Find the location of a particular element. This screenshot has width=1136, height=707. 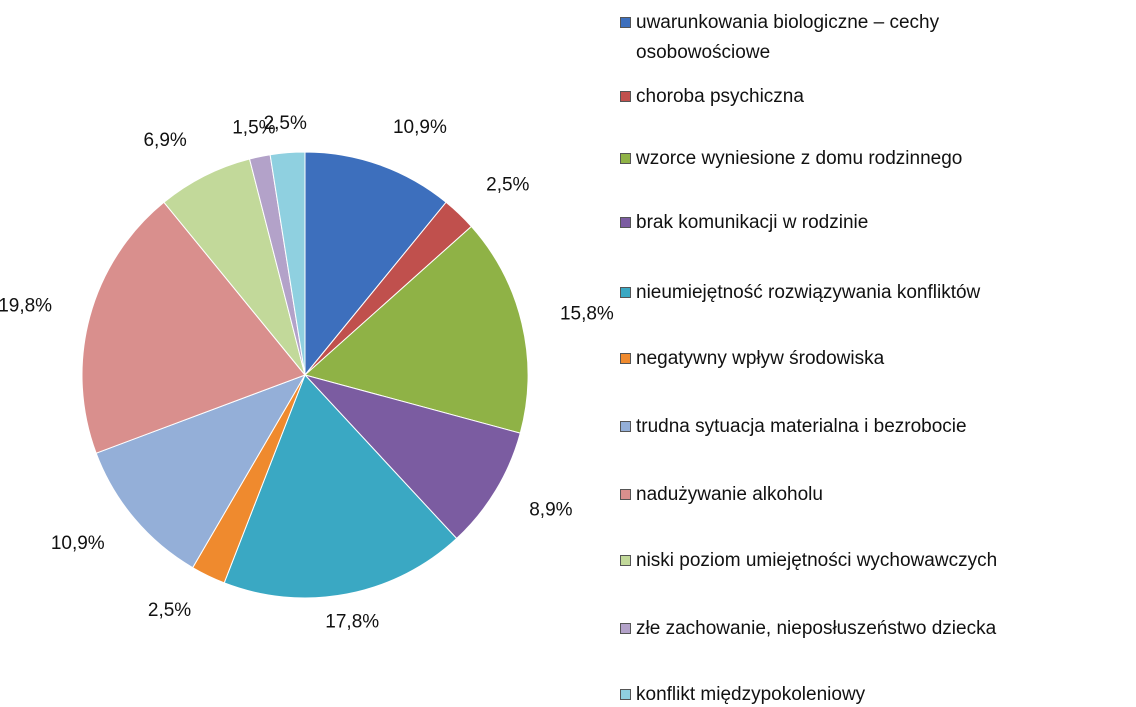

data-label: 1,5% is located at coordinates (253, 127).